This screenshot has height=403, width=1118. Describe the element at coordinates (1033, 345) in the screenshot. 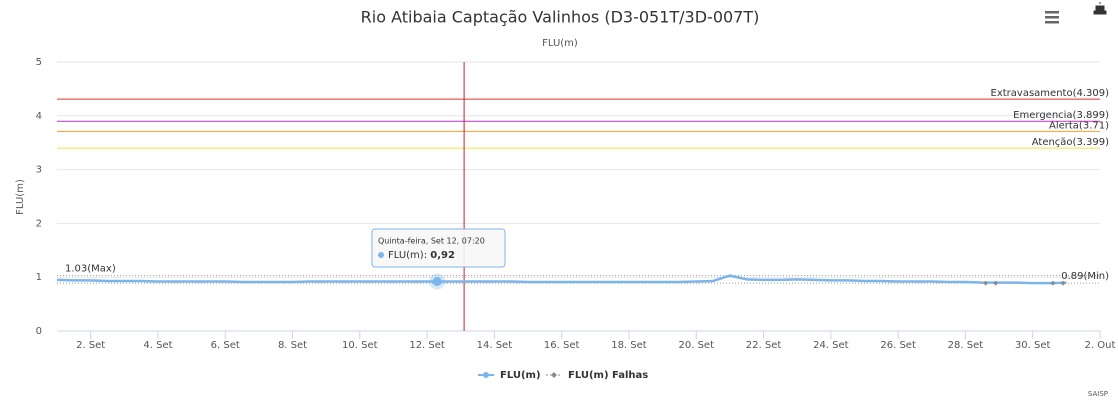

I see `x-tick-label: 30. Set` at that location.